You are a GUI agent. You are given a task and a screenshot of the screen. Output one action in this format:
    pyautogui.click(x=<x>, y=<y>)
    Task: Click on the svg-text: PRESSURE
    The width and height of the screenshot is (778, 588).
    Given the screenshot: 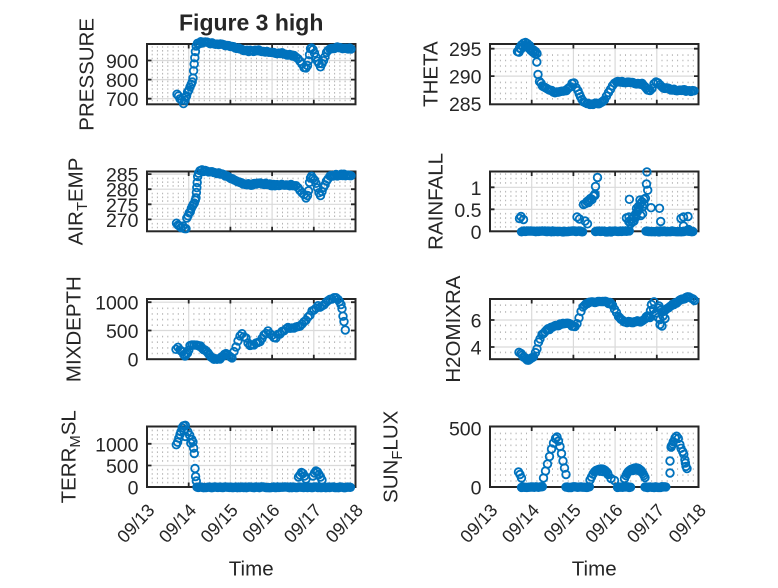 What is the action you would take?
    pyautogui.click(x=87, y=74)
    